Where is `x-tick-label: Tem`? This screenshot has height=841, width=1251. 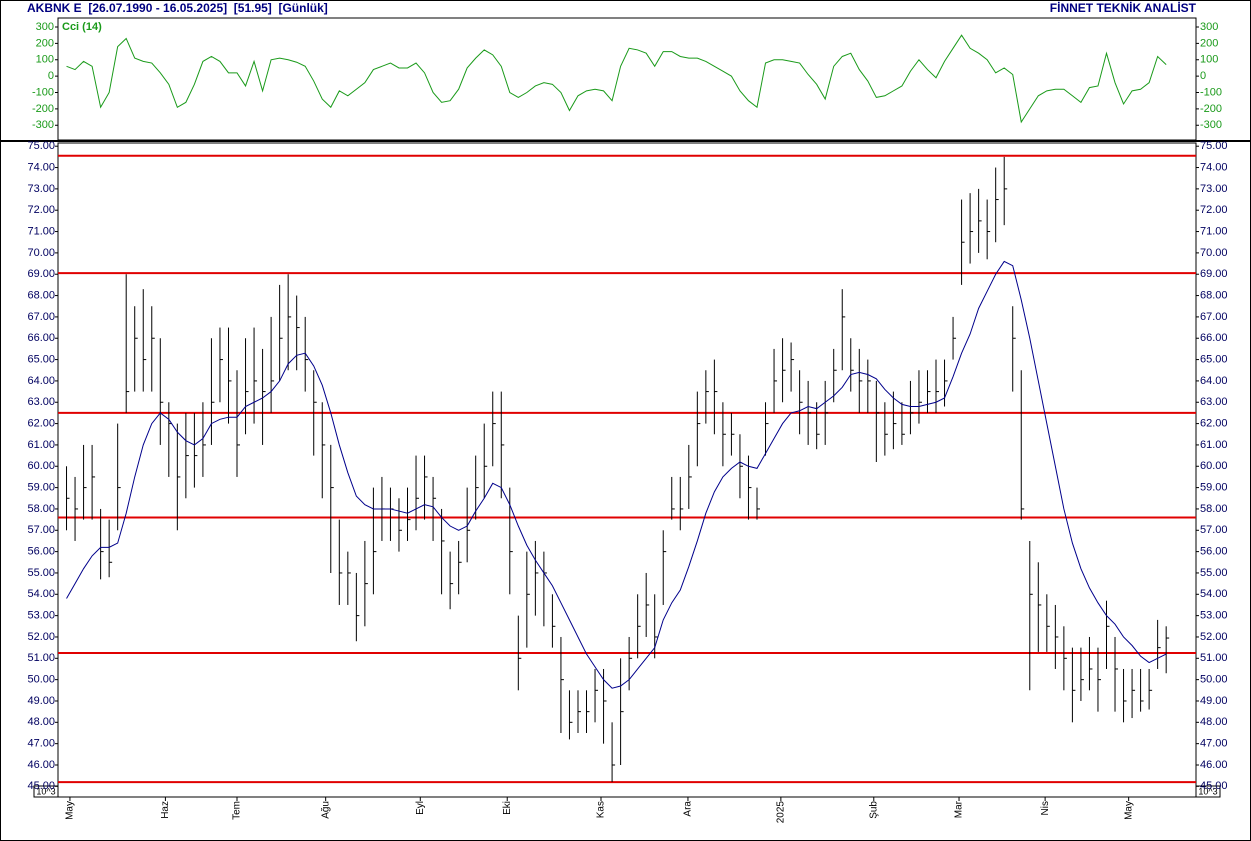 x-tick-label: Tem is located at coordinates (237, 810).